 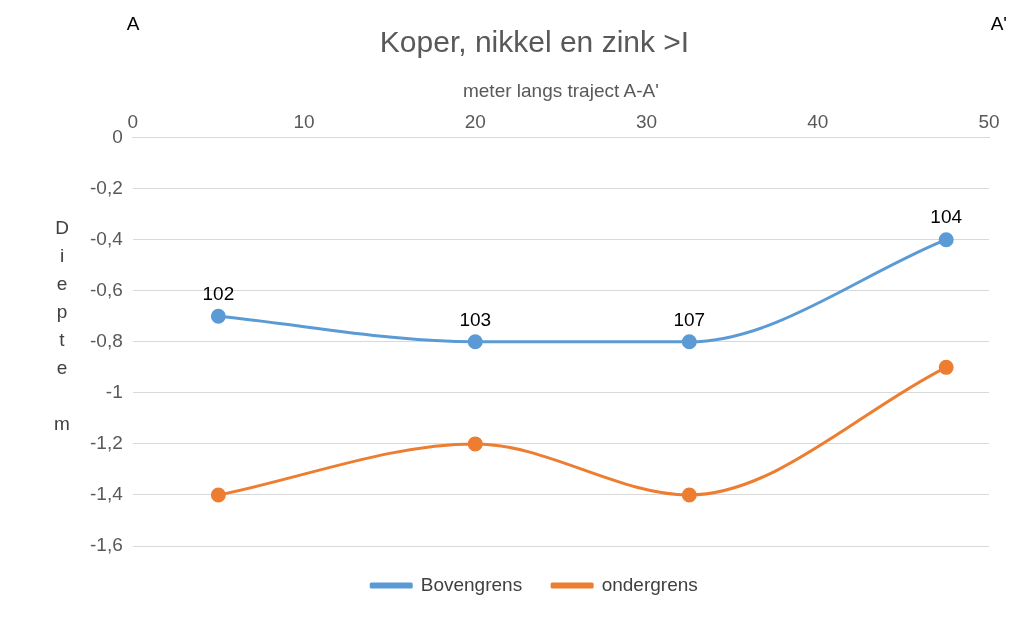 What do you see at coordinates (117, 136) in the screenshot?
I see `y-tick-label: 0` at bounding box center [117, 136].